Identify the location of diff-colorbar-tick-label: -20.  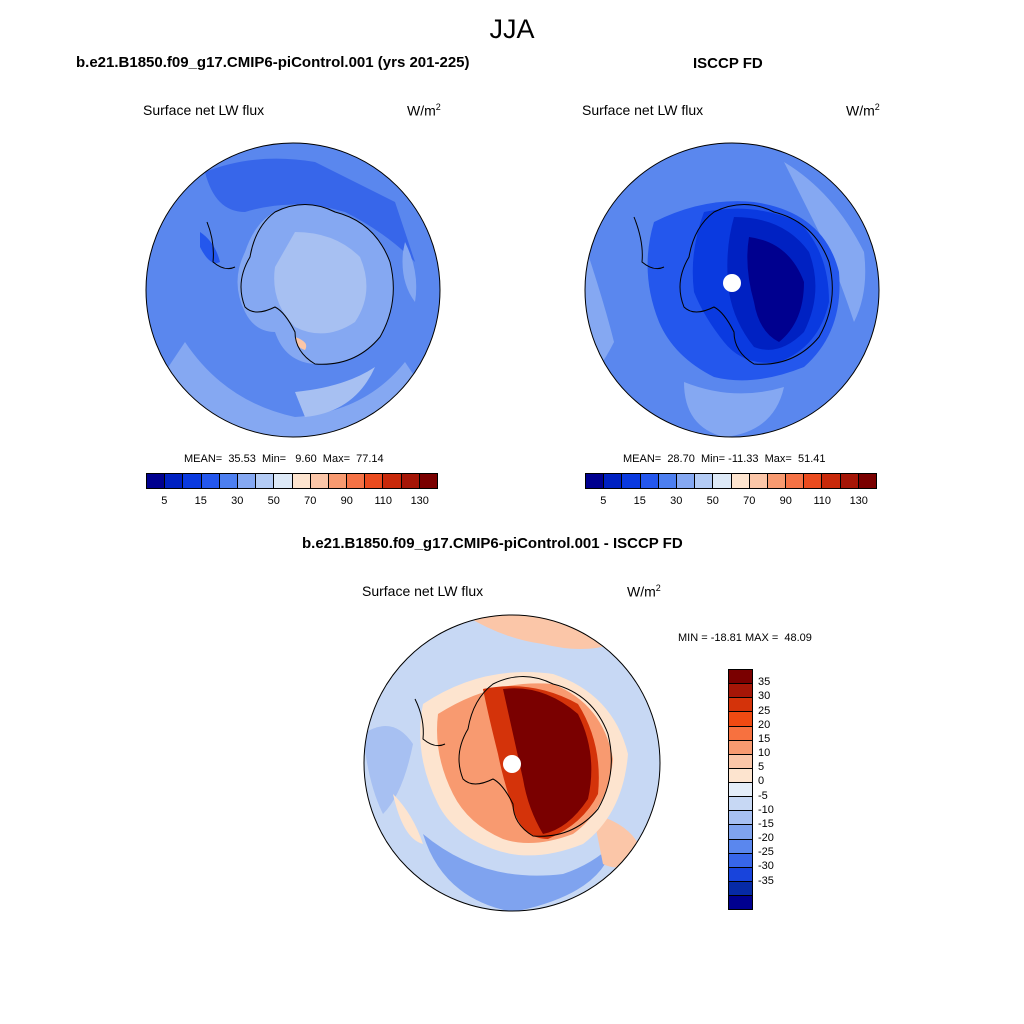
(766, 838).